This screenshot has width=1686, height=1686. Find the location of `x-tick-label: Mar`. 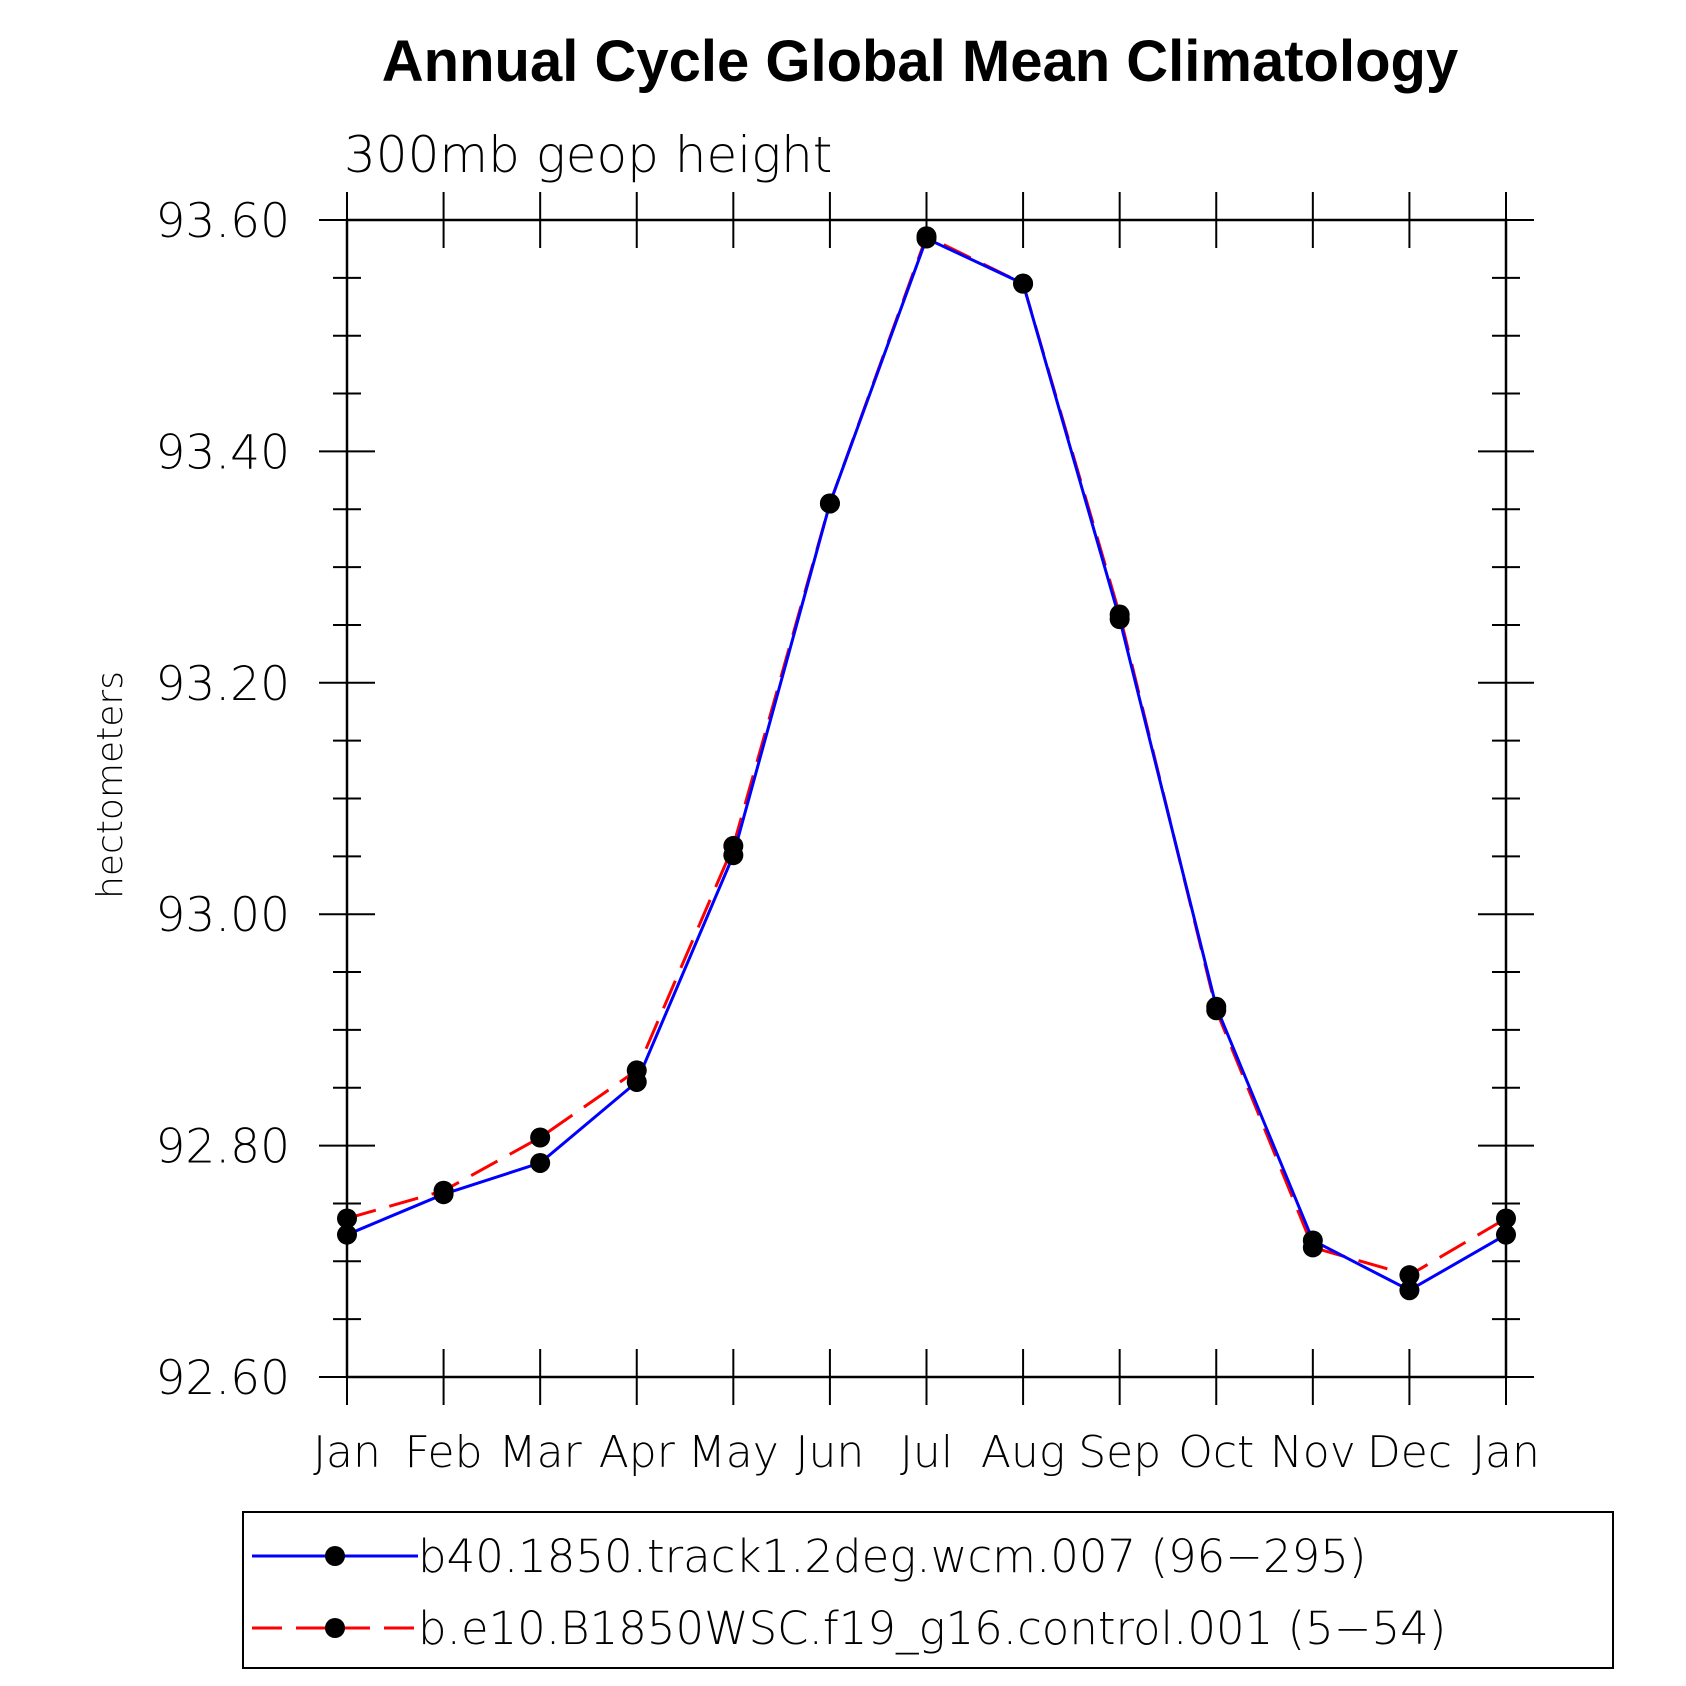

x-tick-label: Mar is located at coordinates (541, 1452).